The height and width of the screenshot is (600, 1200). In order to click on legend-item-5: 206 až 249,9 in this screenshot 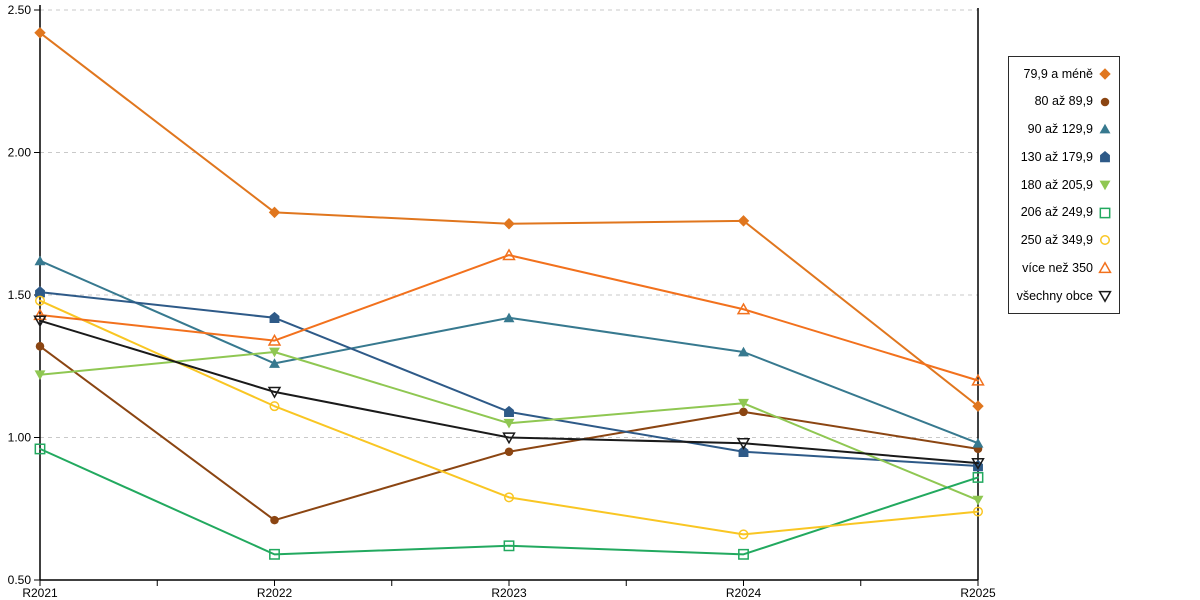, I will do `click(1064, 213)`.